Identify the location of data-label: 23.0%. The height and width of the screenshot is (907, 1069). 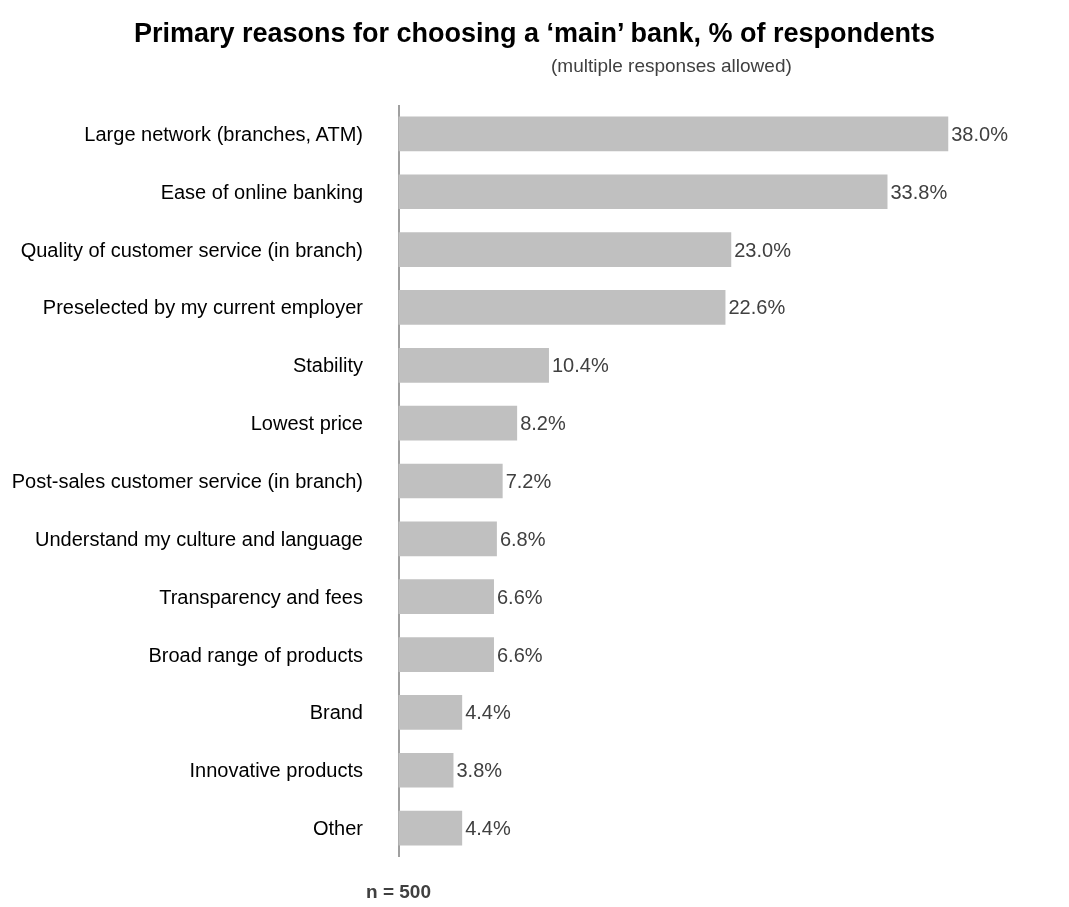
(763, 249).